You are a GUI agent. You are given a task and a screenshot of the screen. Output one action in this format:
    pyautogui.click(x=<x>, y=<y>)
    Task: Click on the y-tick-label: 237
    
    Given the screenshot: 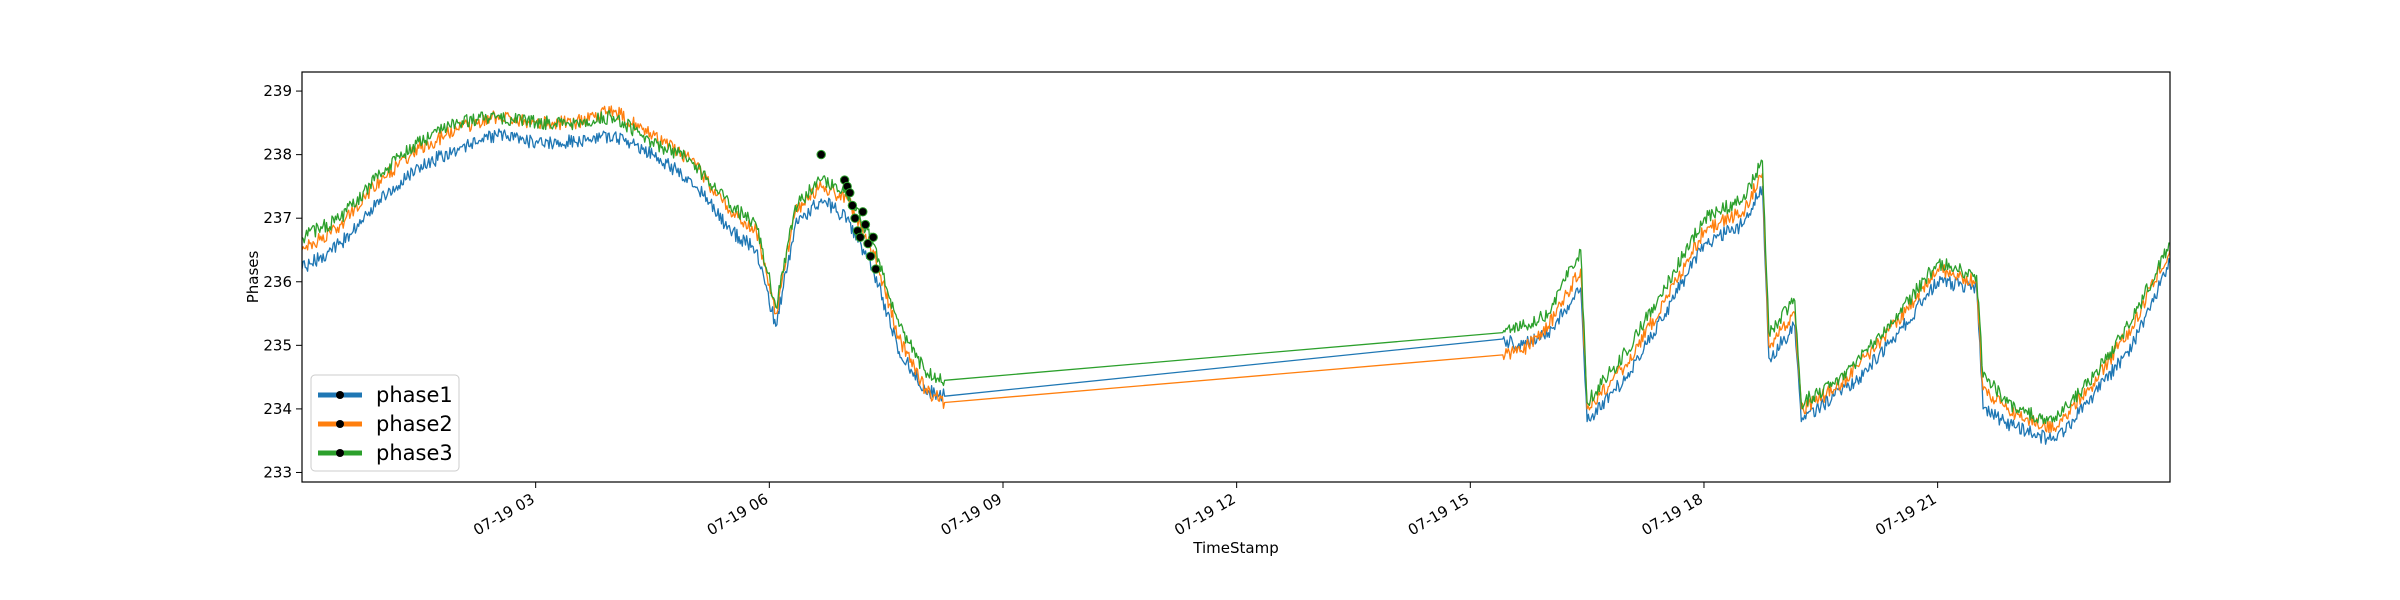 What is the action you would take?
    pyautogui.click(x=277, y=218)
    